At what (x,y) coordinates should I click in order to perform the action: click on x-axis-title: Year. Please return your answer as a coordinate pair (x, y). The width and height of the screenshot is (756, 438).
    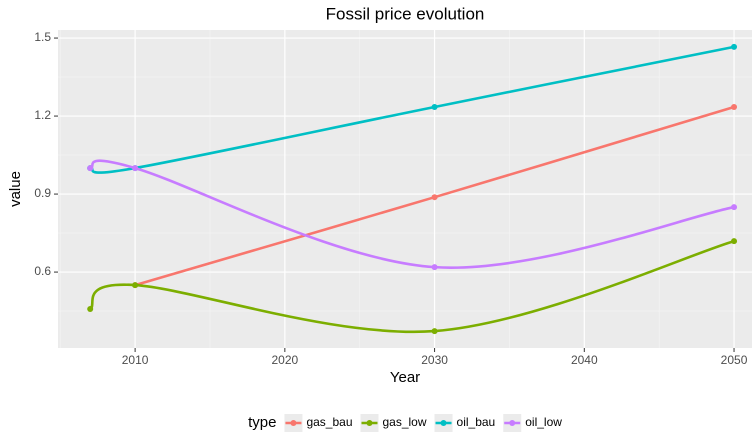
    Looking at the image, I should click on (405, 377).